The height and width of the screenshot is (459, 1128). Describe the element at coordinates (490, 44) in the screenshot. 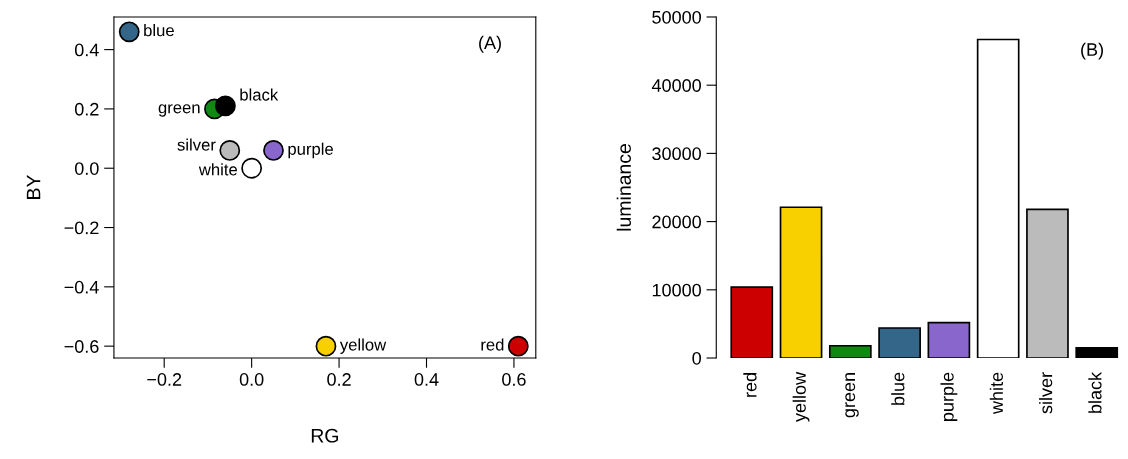

I see `annotation: (A)` at that location.